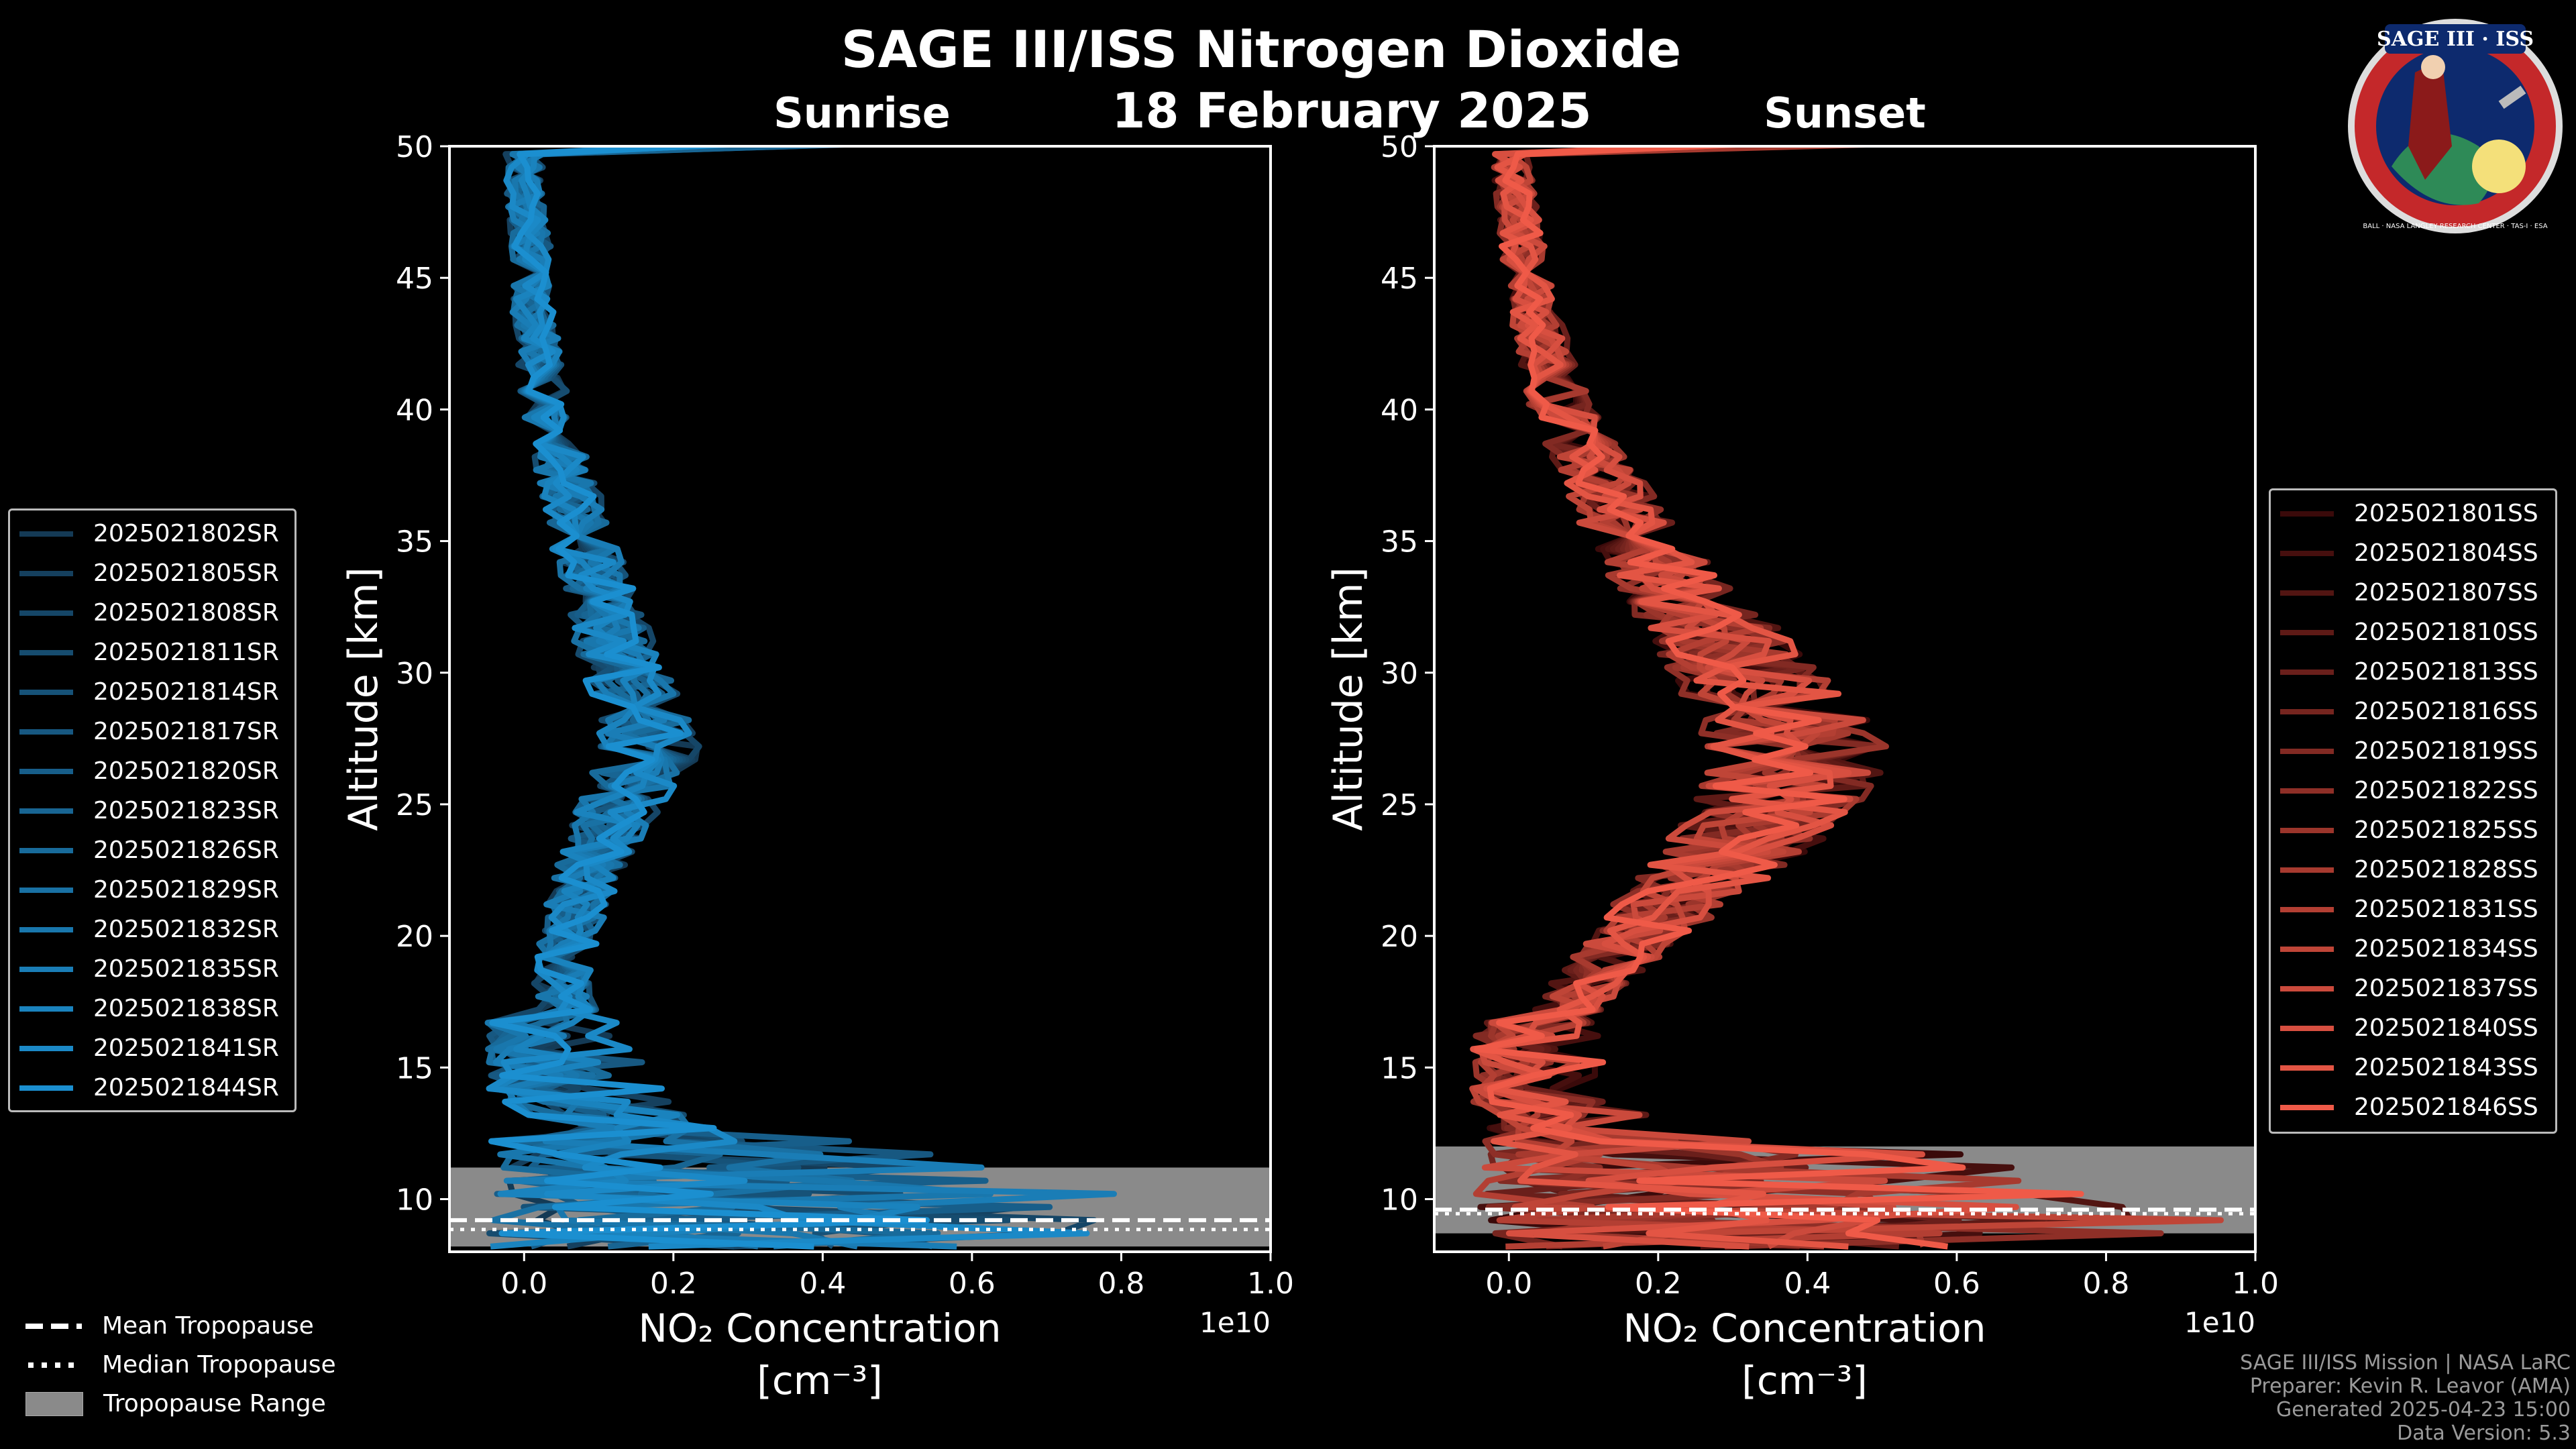 The image size is (2576, 1449). What do you see at coordinates (2446, 949) in the screenshot?
I see `sunset-legend-label: 2025021834SS` at bounding box center [2446, 949].